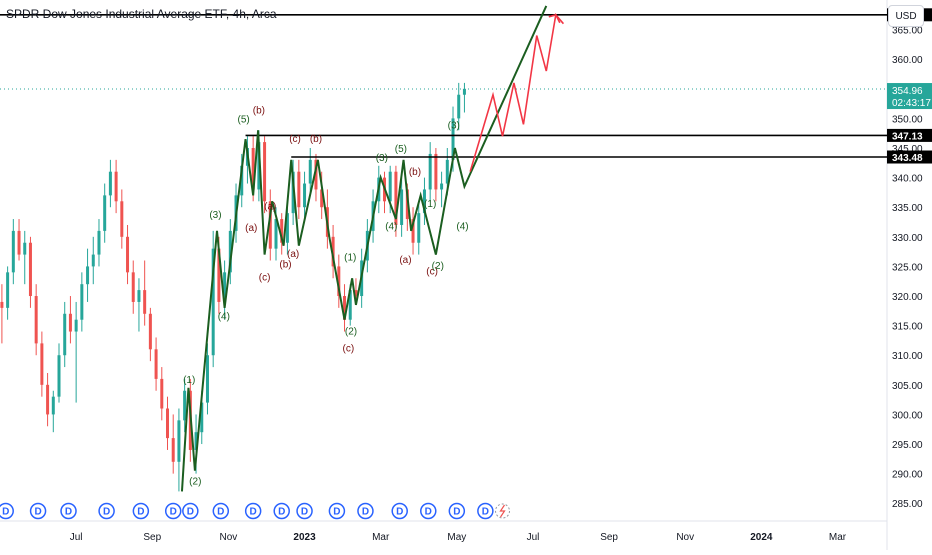  Describe the element at coordinates (907, 356) in the screenshot. I see `price-tick-label: 310.00` at that location.